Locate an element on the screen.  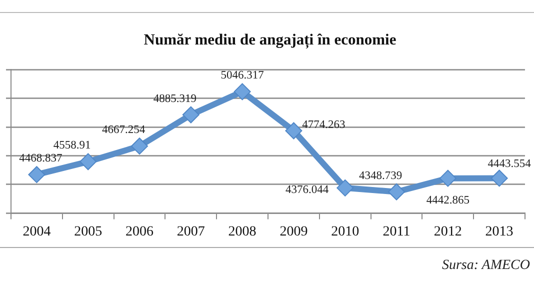
data-label: 4376.044 is located at coordinates (307, 190).